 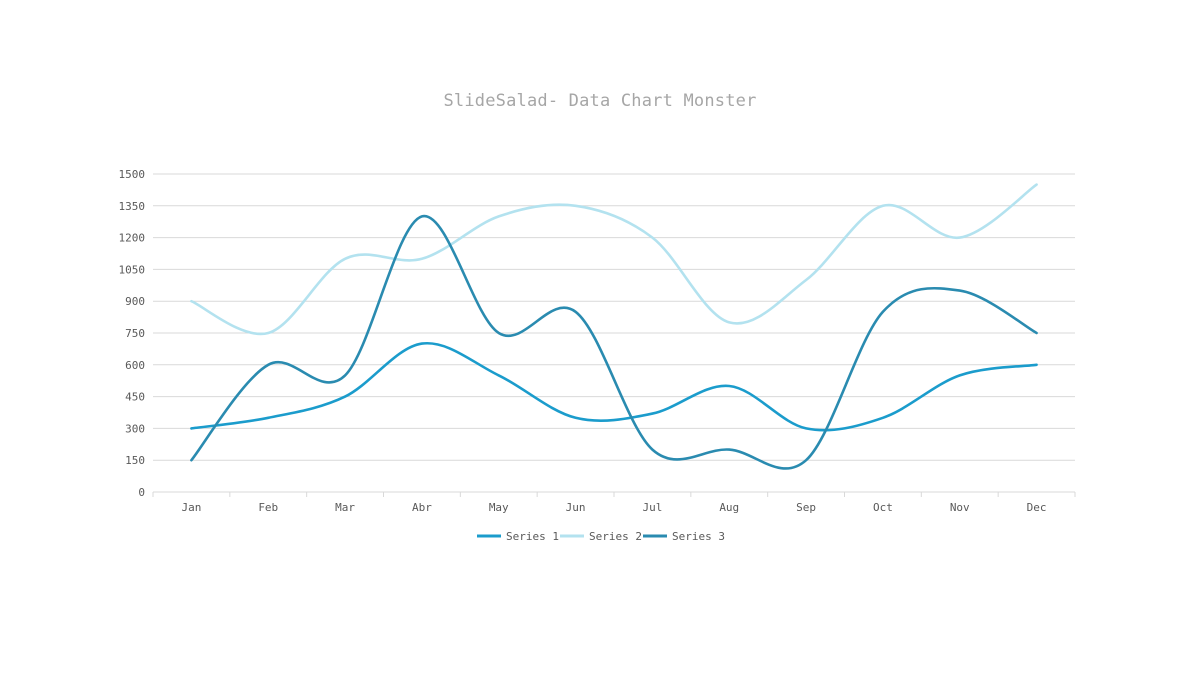 I want to click on y-tick-label: 1200, so click(x=132, y=238).